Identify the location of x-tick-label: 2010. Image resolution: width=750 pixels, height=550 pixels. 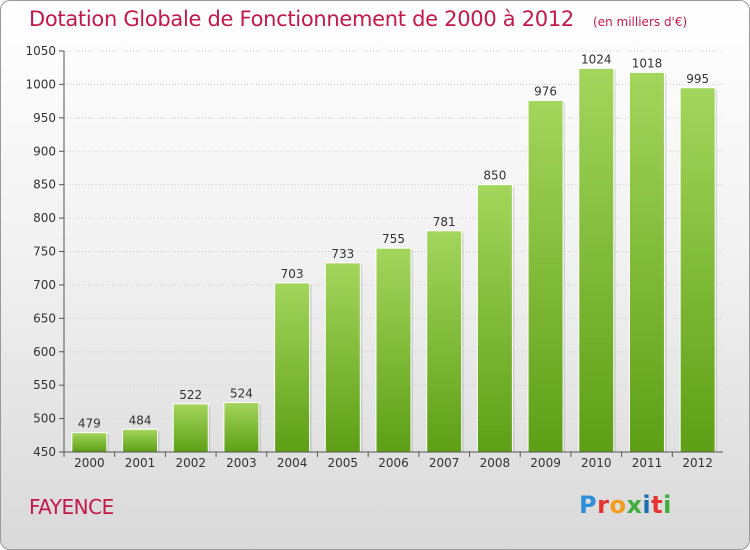
(596, 463).